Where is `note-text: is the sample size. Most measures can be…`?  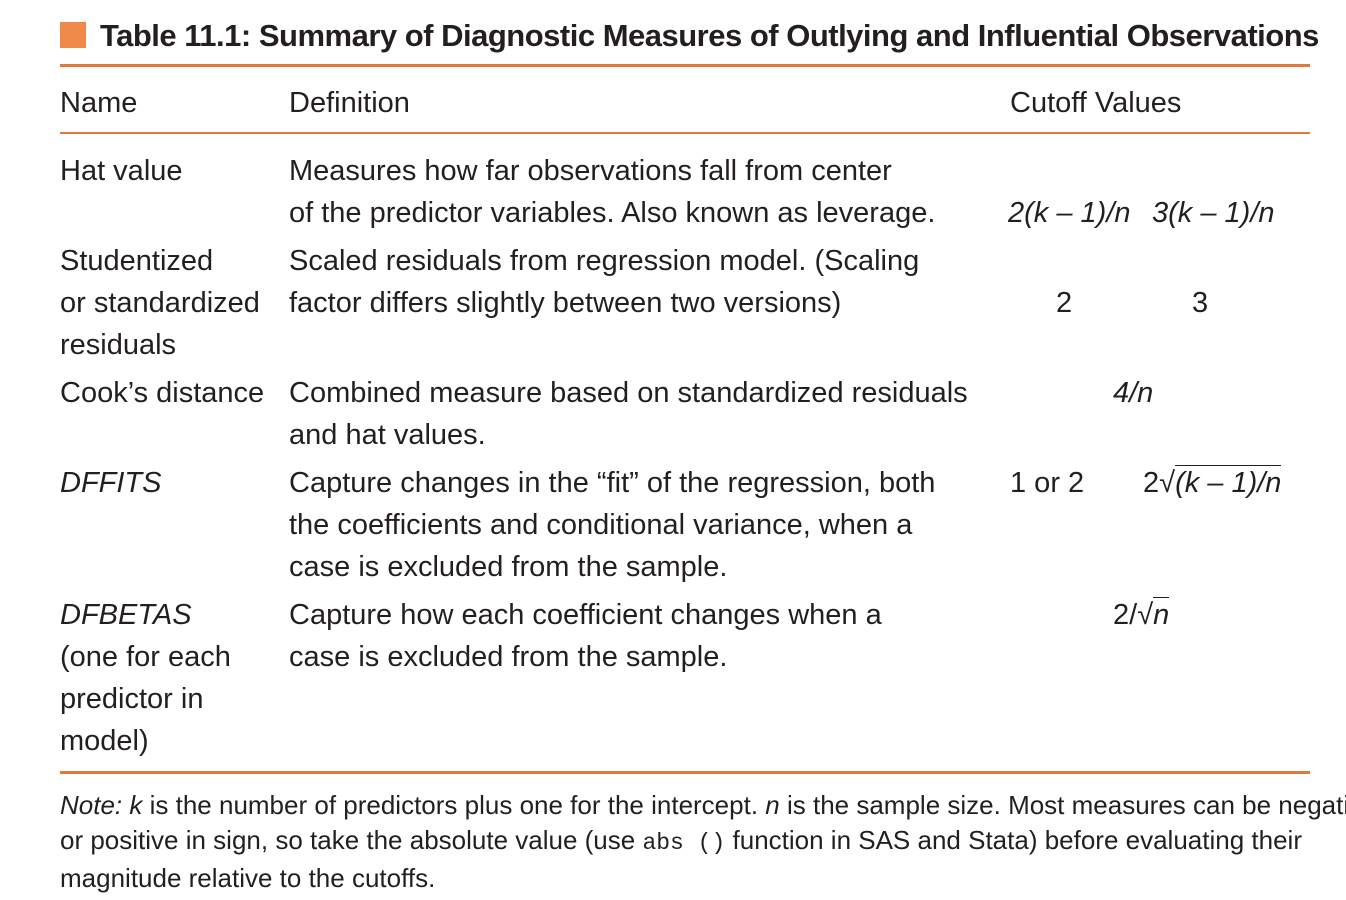
note-text: is the sample size. Most measures can be… is located at coordinates (1062, 805).